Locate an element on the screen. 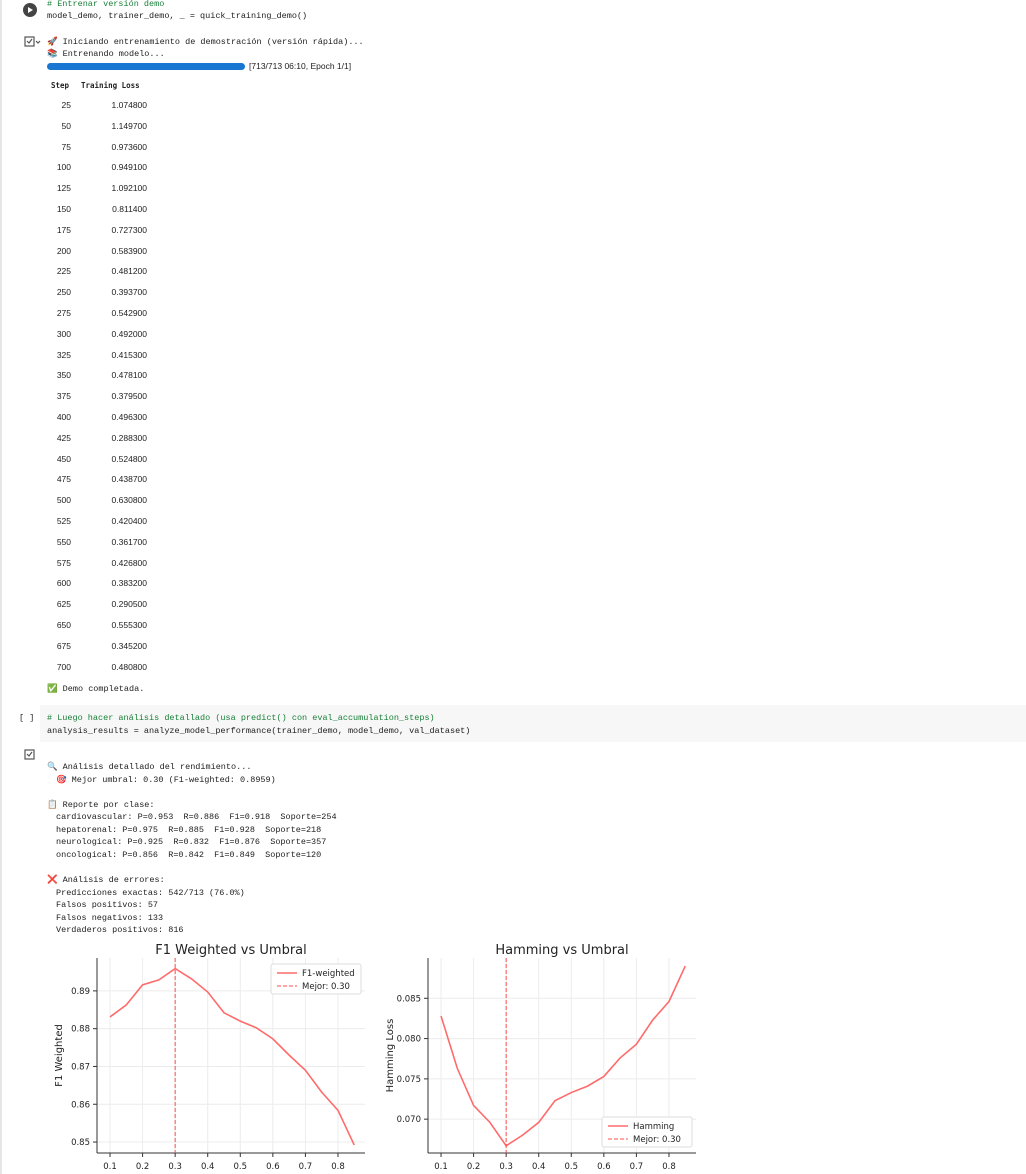 This screenshot has width=1026, height=1174. output-line: Predicciones exactas: 542/713 (76.0%) is located at coordinates (150, 892).